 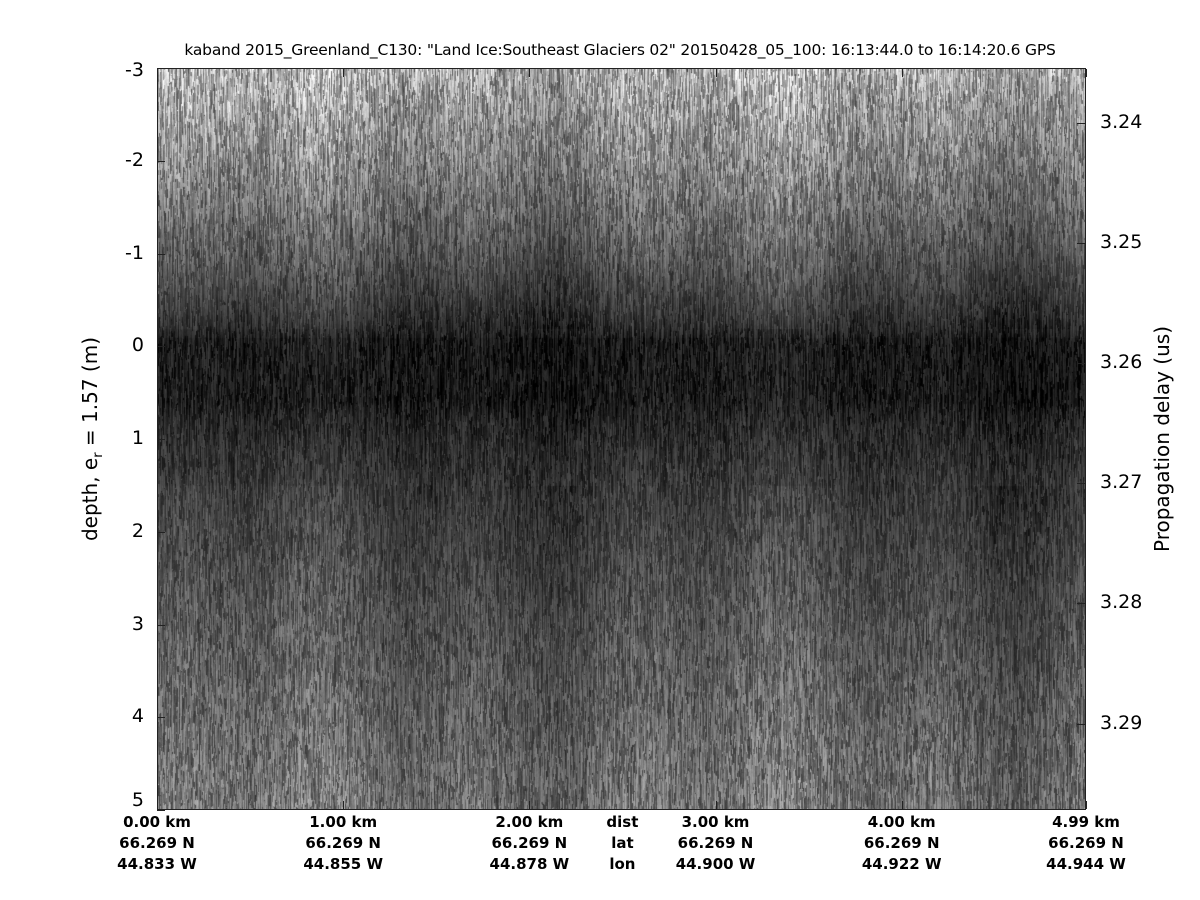 What do you see at coordinates (1121, 482) in the screenshot?
I see `y2-tick-label: 3.27` at bounding box center [1121, 482].